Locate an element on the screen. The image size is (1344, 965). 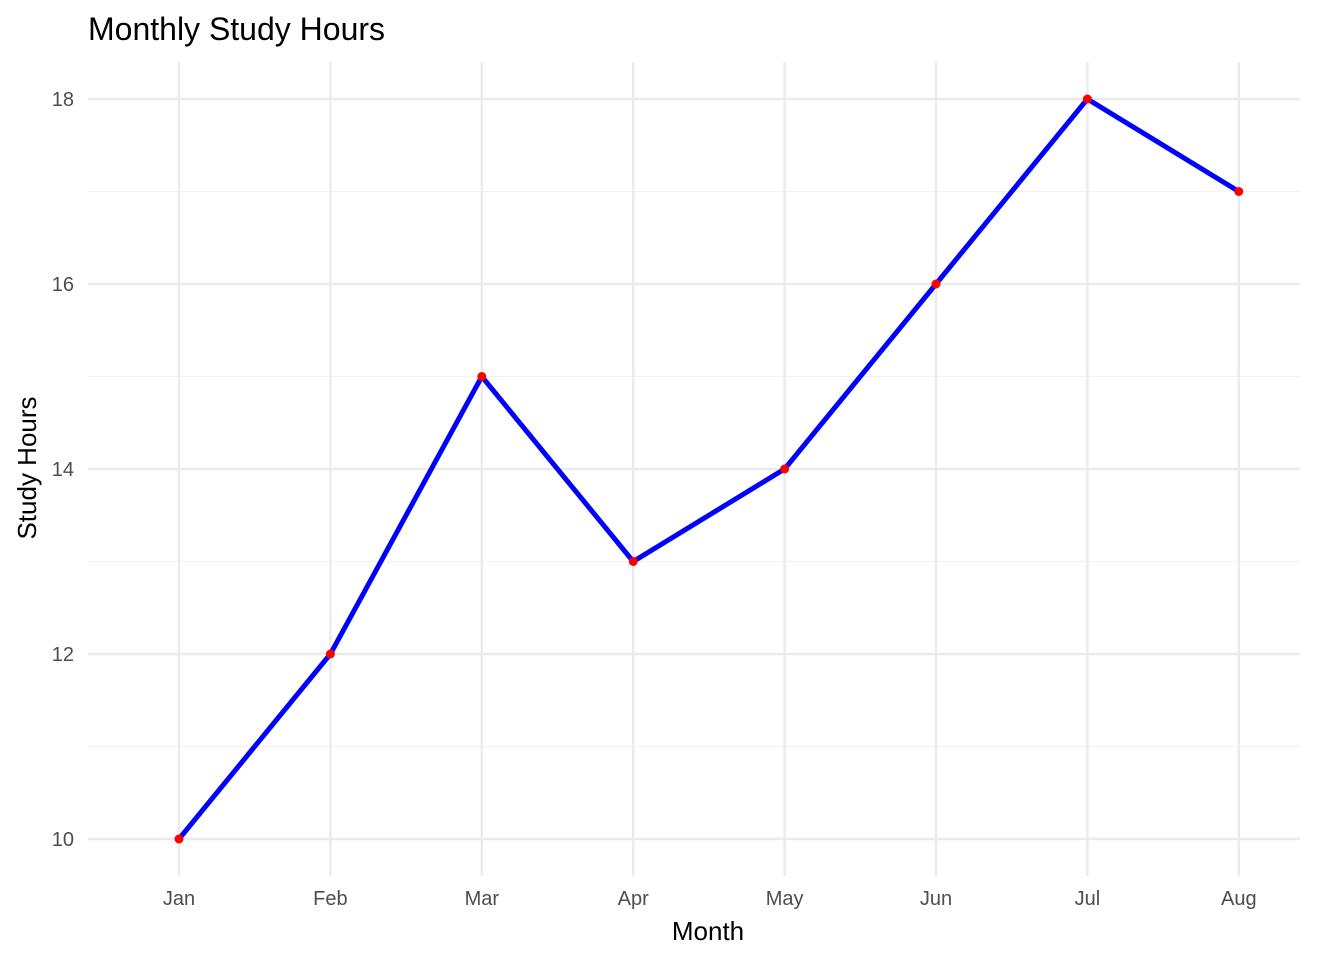
y-tick-label: 14 is located at coordinates (63, 470).